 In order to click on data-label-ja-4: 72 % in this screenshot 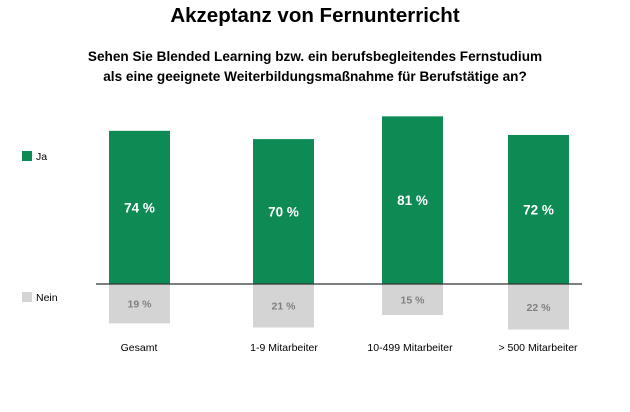, I will do `click(538, 209)`.